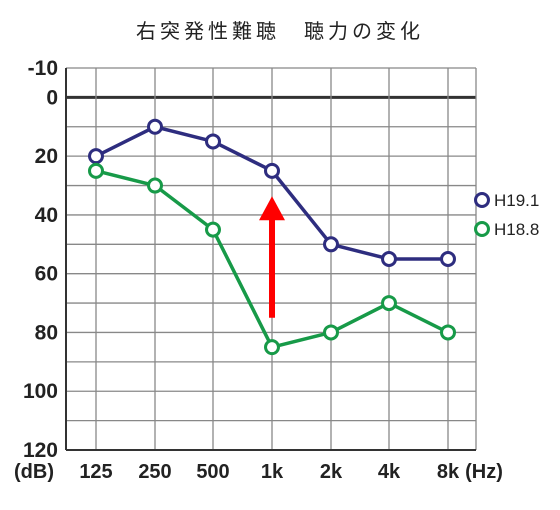 Image resolution: width=560 pixels, height=510 pixels. Describe the element at coordinates (34, 472) in the screenshot. I see `y-axis-unit-label: (dB)` at that location.